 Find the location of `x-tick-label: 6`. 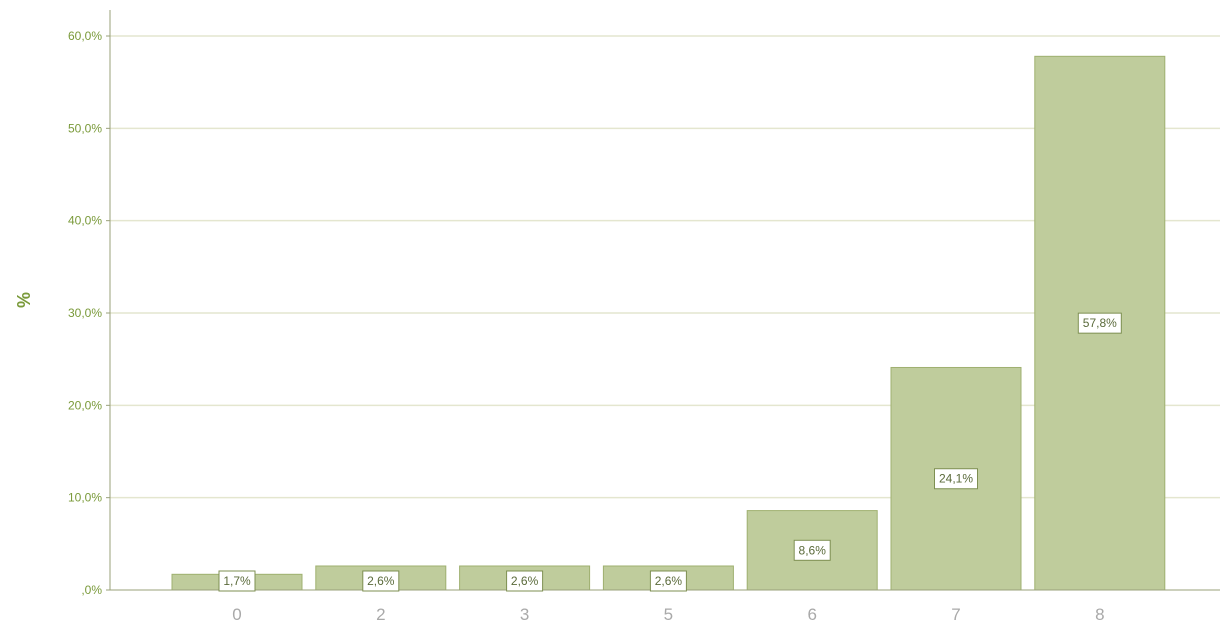

x-tick-label: 6 is located at coordinates (811, 614).